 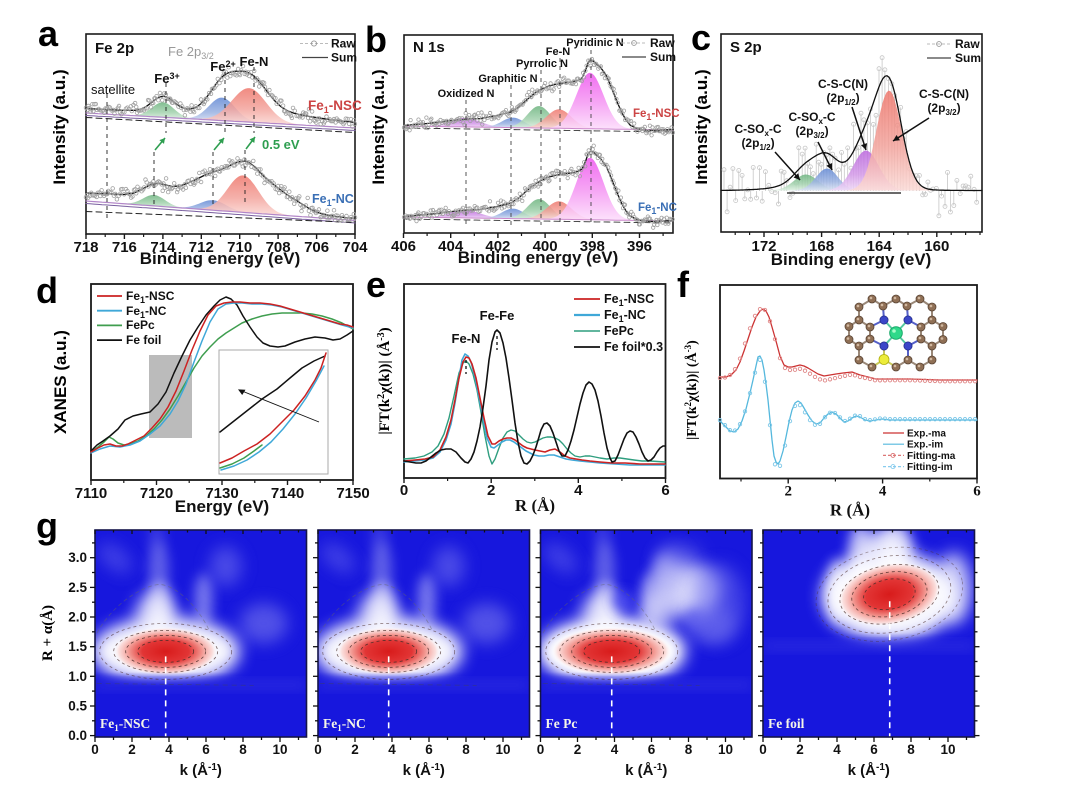 What do you see at coordinates (278, 247) in the screenshot?
I see `svg-text: 708` at bounding box center [278, 247].